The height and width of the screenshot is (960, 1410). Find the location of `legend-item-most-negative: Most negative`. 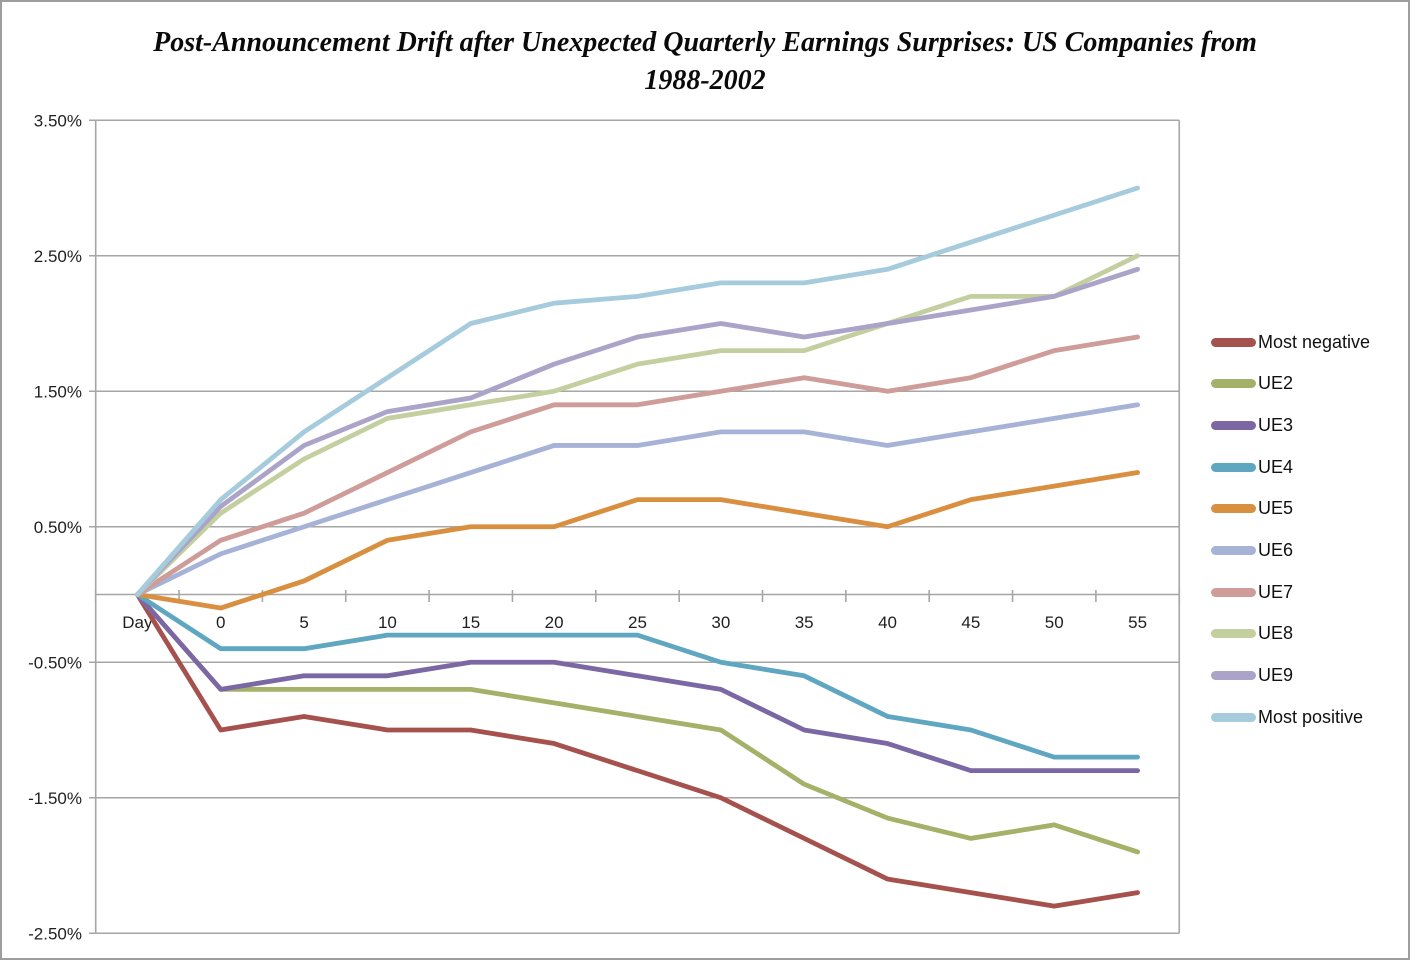

legend-item-most-negative: Most negative is located at coordinates (1290, 342).